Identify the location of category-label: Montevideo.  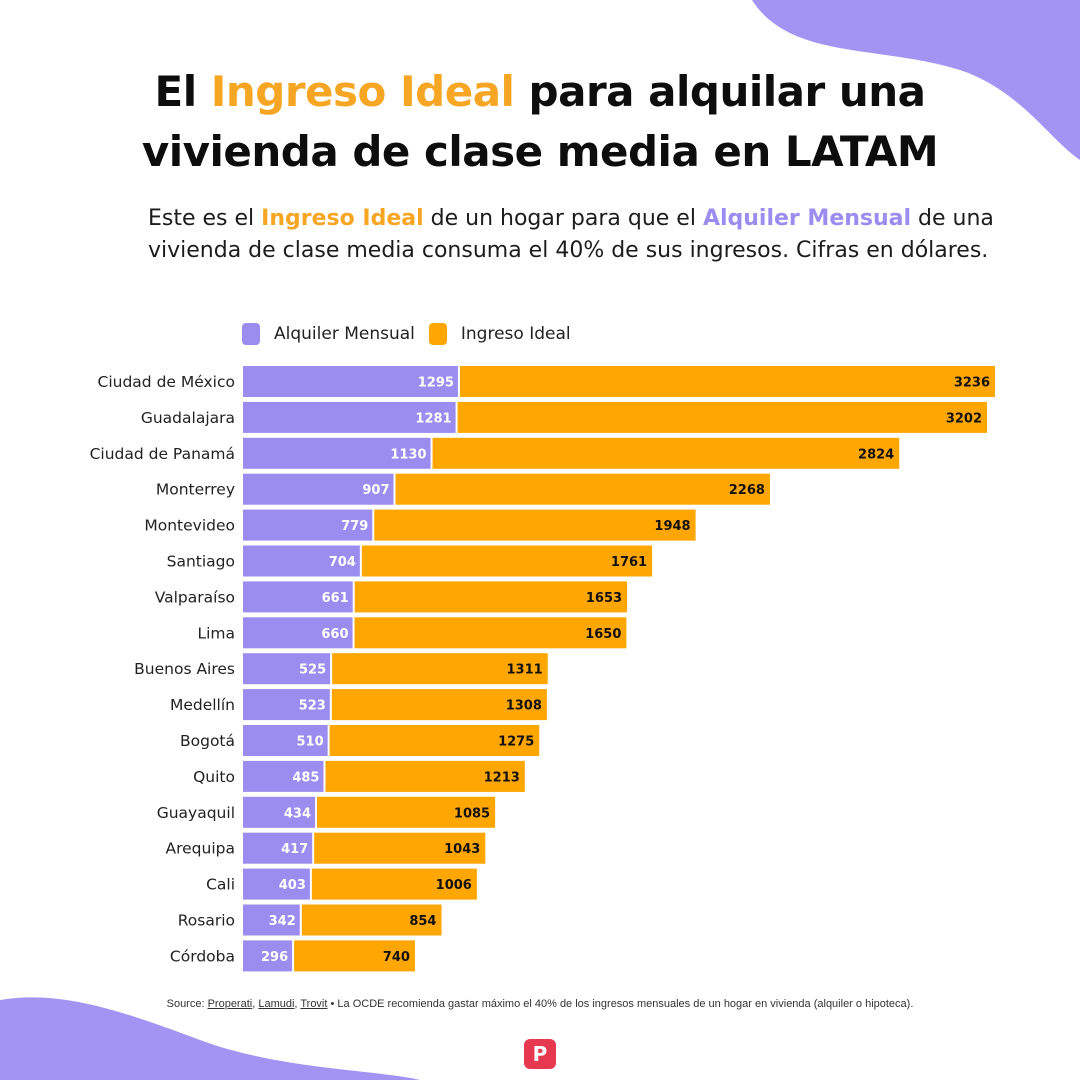
(189, 526).